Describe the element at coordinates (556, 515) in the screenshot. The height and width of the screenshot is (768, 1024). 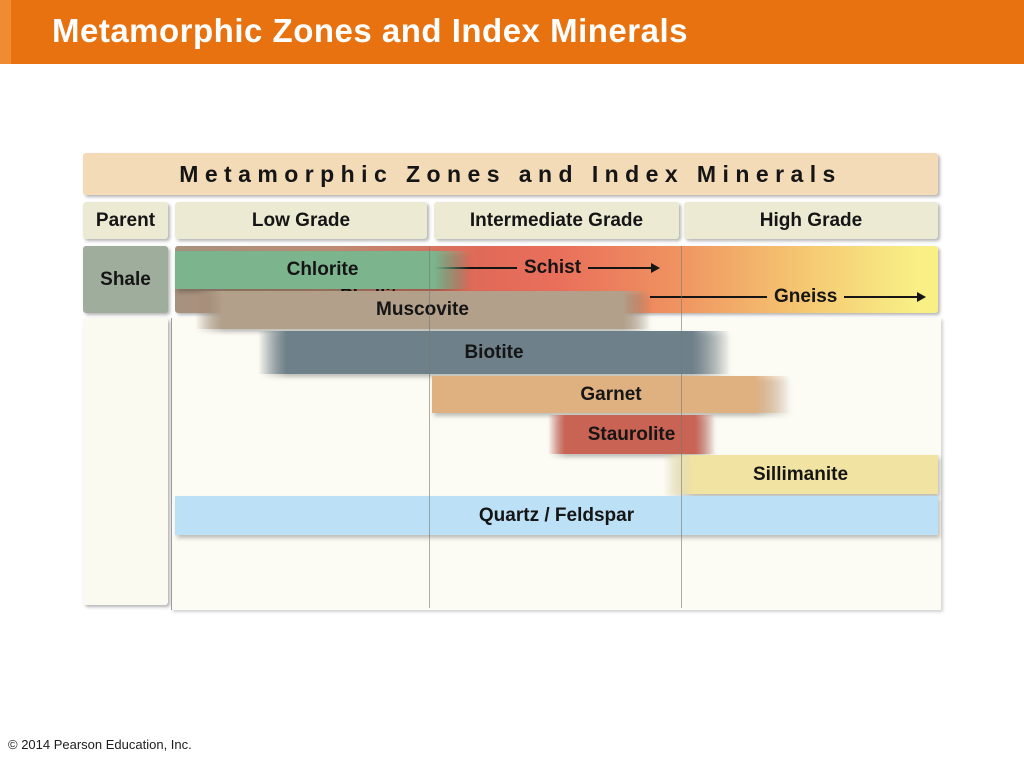
I see `mineral-bar-quartz-feldspar: Quartz / Feldspar` at that location.